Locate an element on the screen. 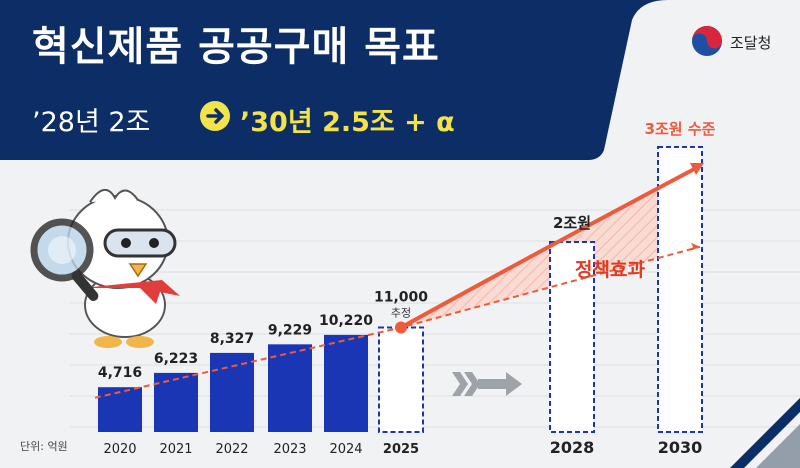 This screenshot has height=468, width=800. value-label-2028: 2조원 is located at coordinates (572, 223).